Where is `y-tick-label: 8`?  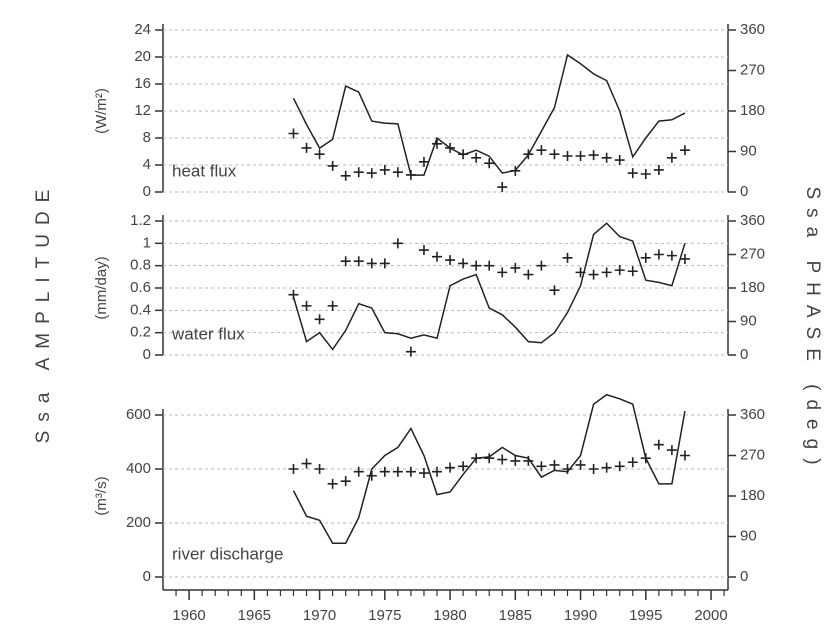
y-tick-label: 8 is located at coordinates (147, 137).